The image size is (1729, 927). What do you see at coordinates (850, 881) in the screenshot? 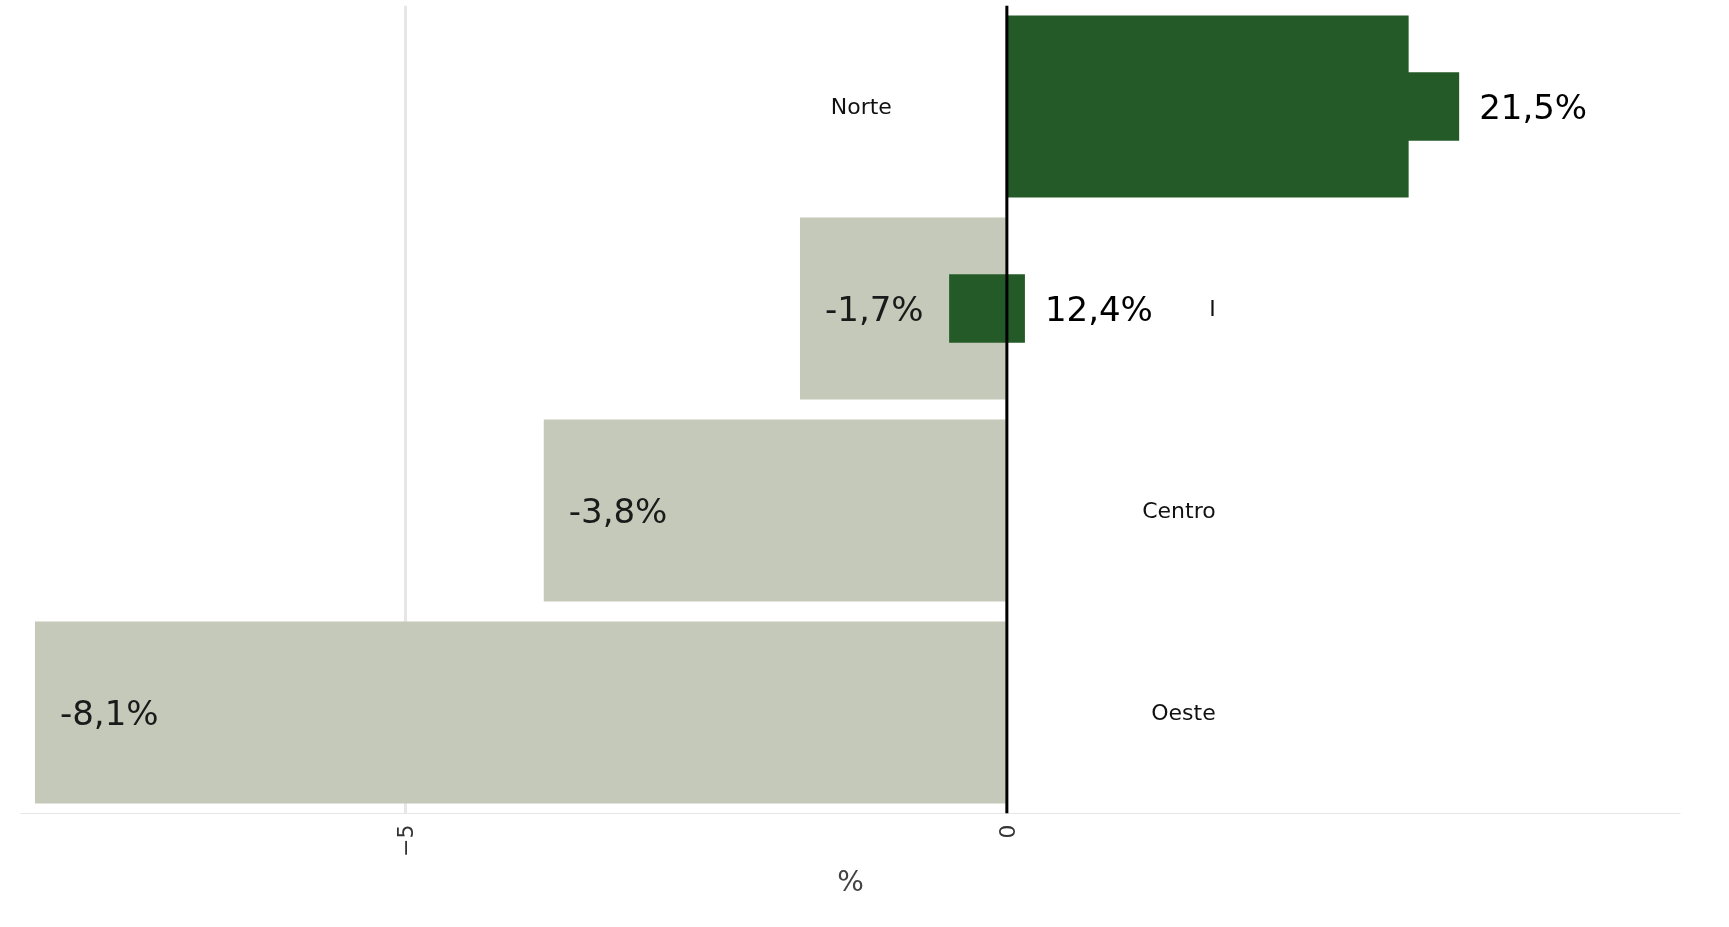
I see `x-axis-title: %` at bounding box center [850, 881].